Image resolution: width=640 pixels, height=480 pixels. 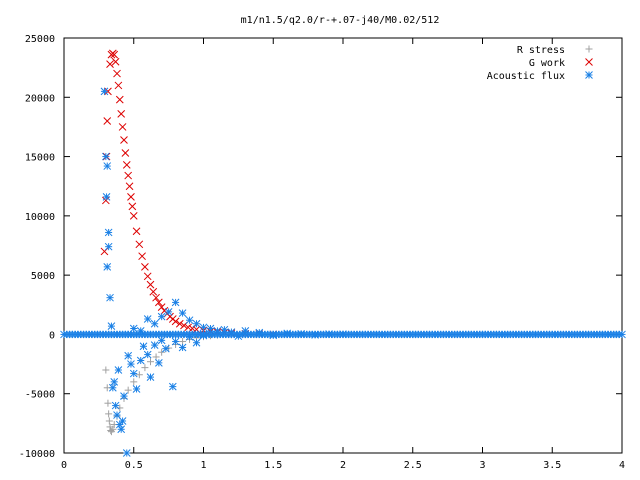 I want to click on y-tick-label: -10000, so click(x=37, y=454).